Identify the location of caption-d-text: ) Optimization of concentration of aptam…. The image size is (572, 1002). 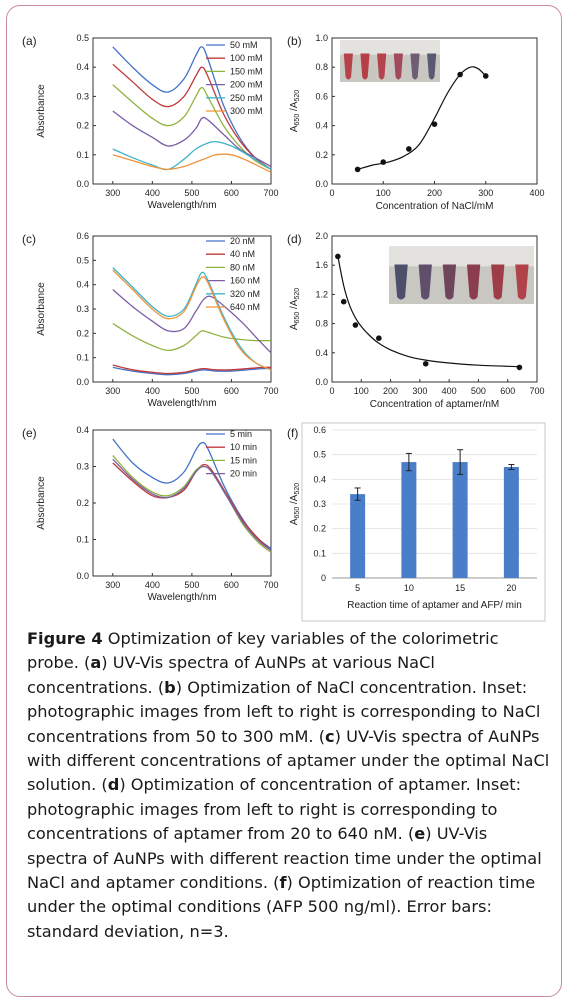
(274, 809).